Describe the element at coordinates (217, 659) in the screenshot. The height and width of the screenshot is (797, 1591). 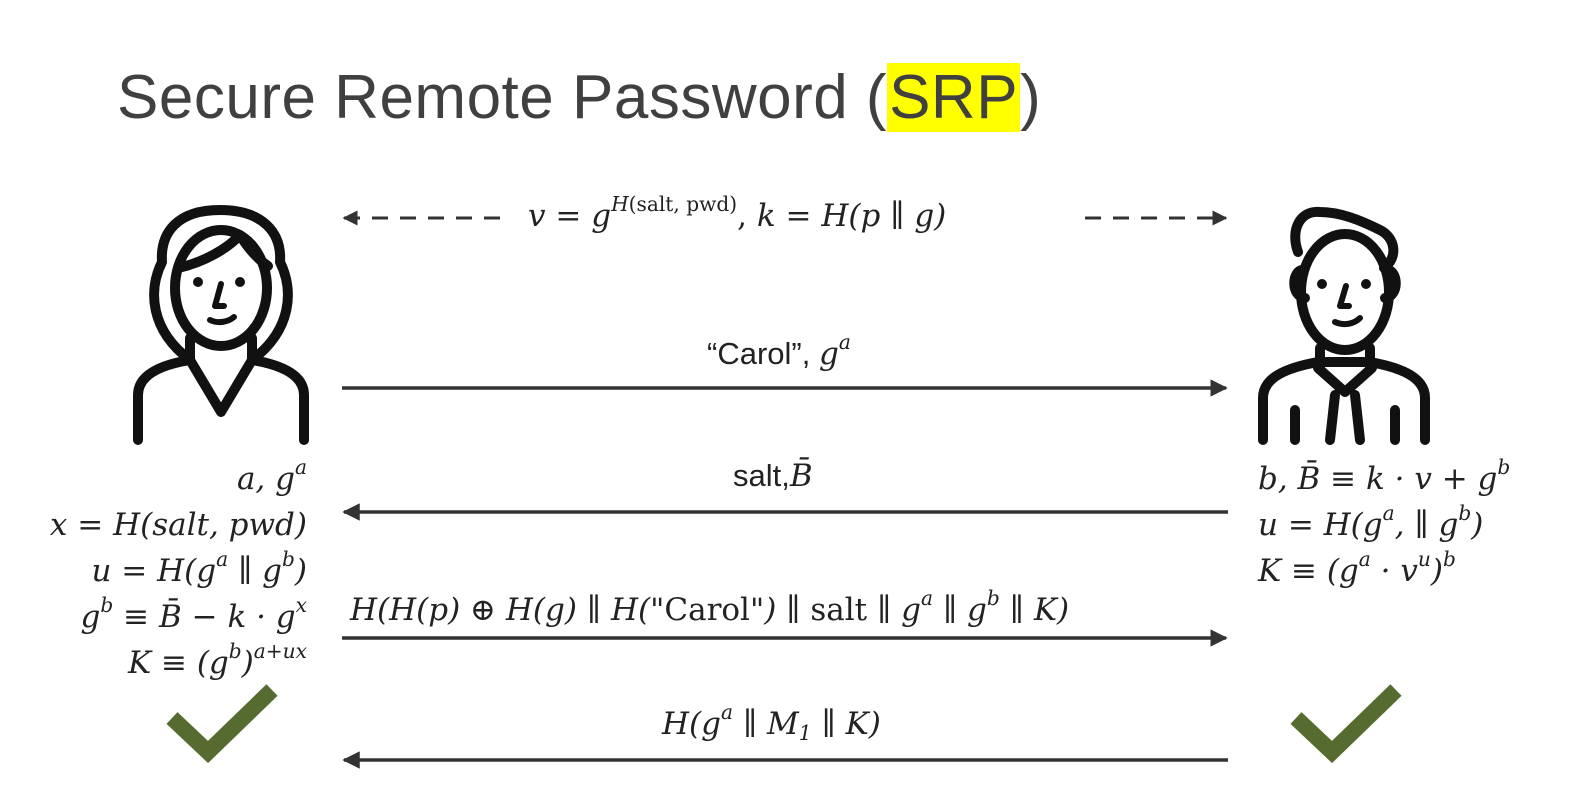
I see `client-eq-5: K ≡ (gb)a+ux` at that location.